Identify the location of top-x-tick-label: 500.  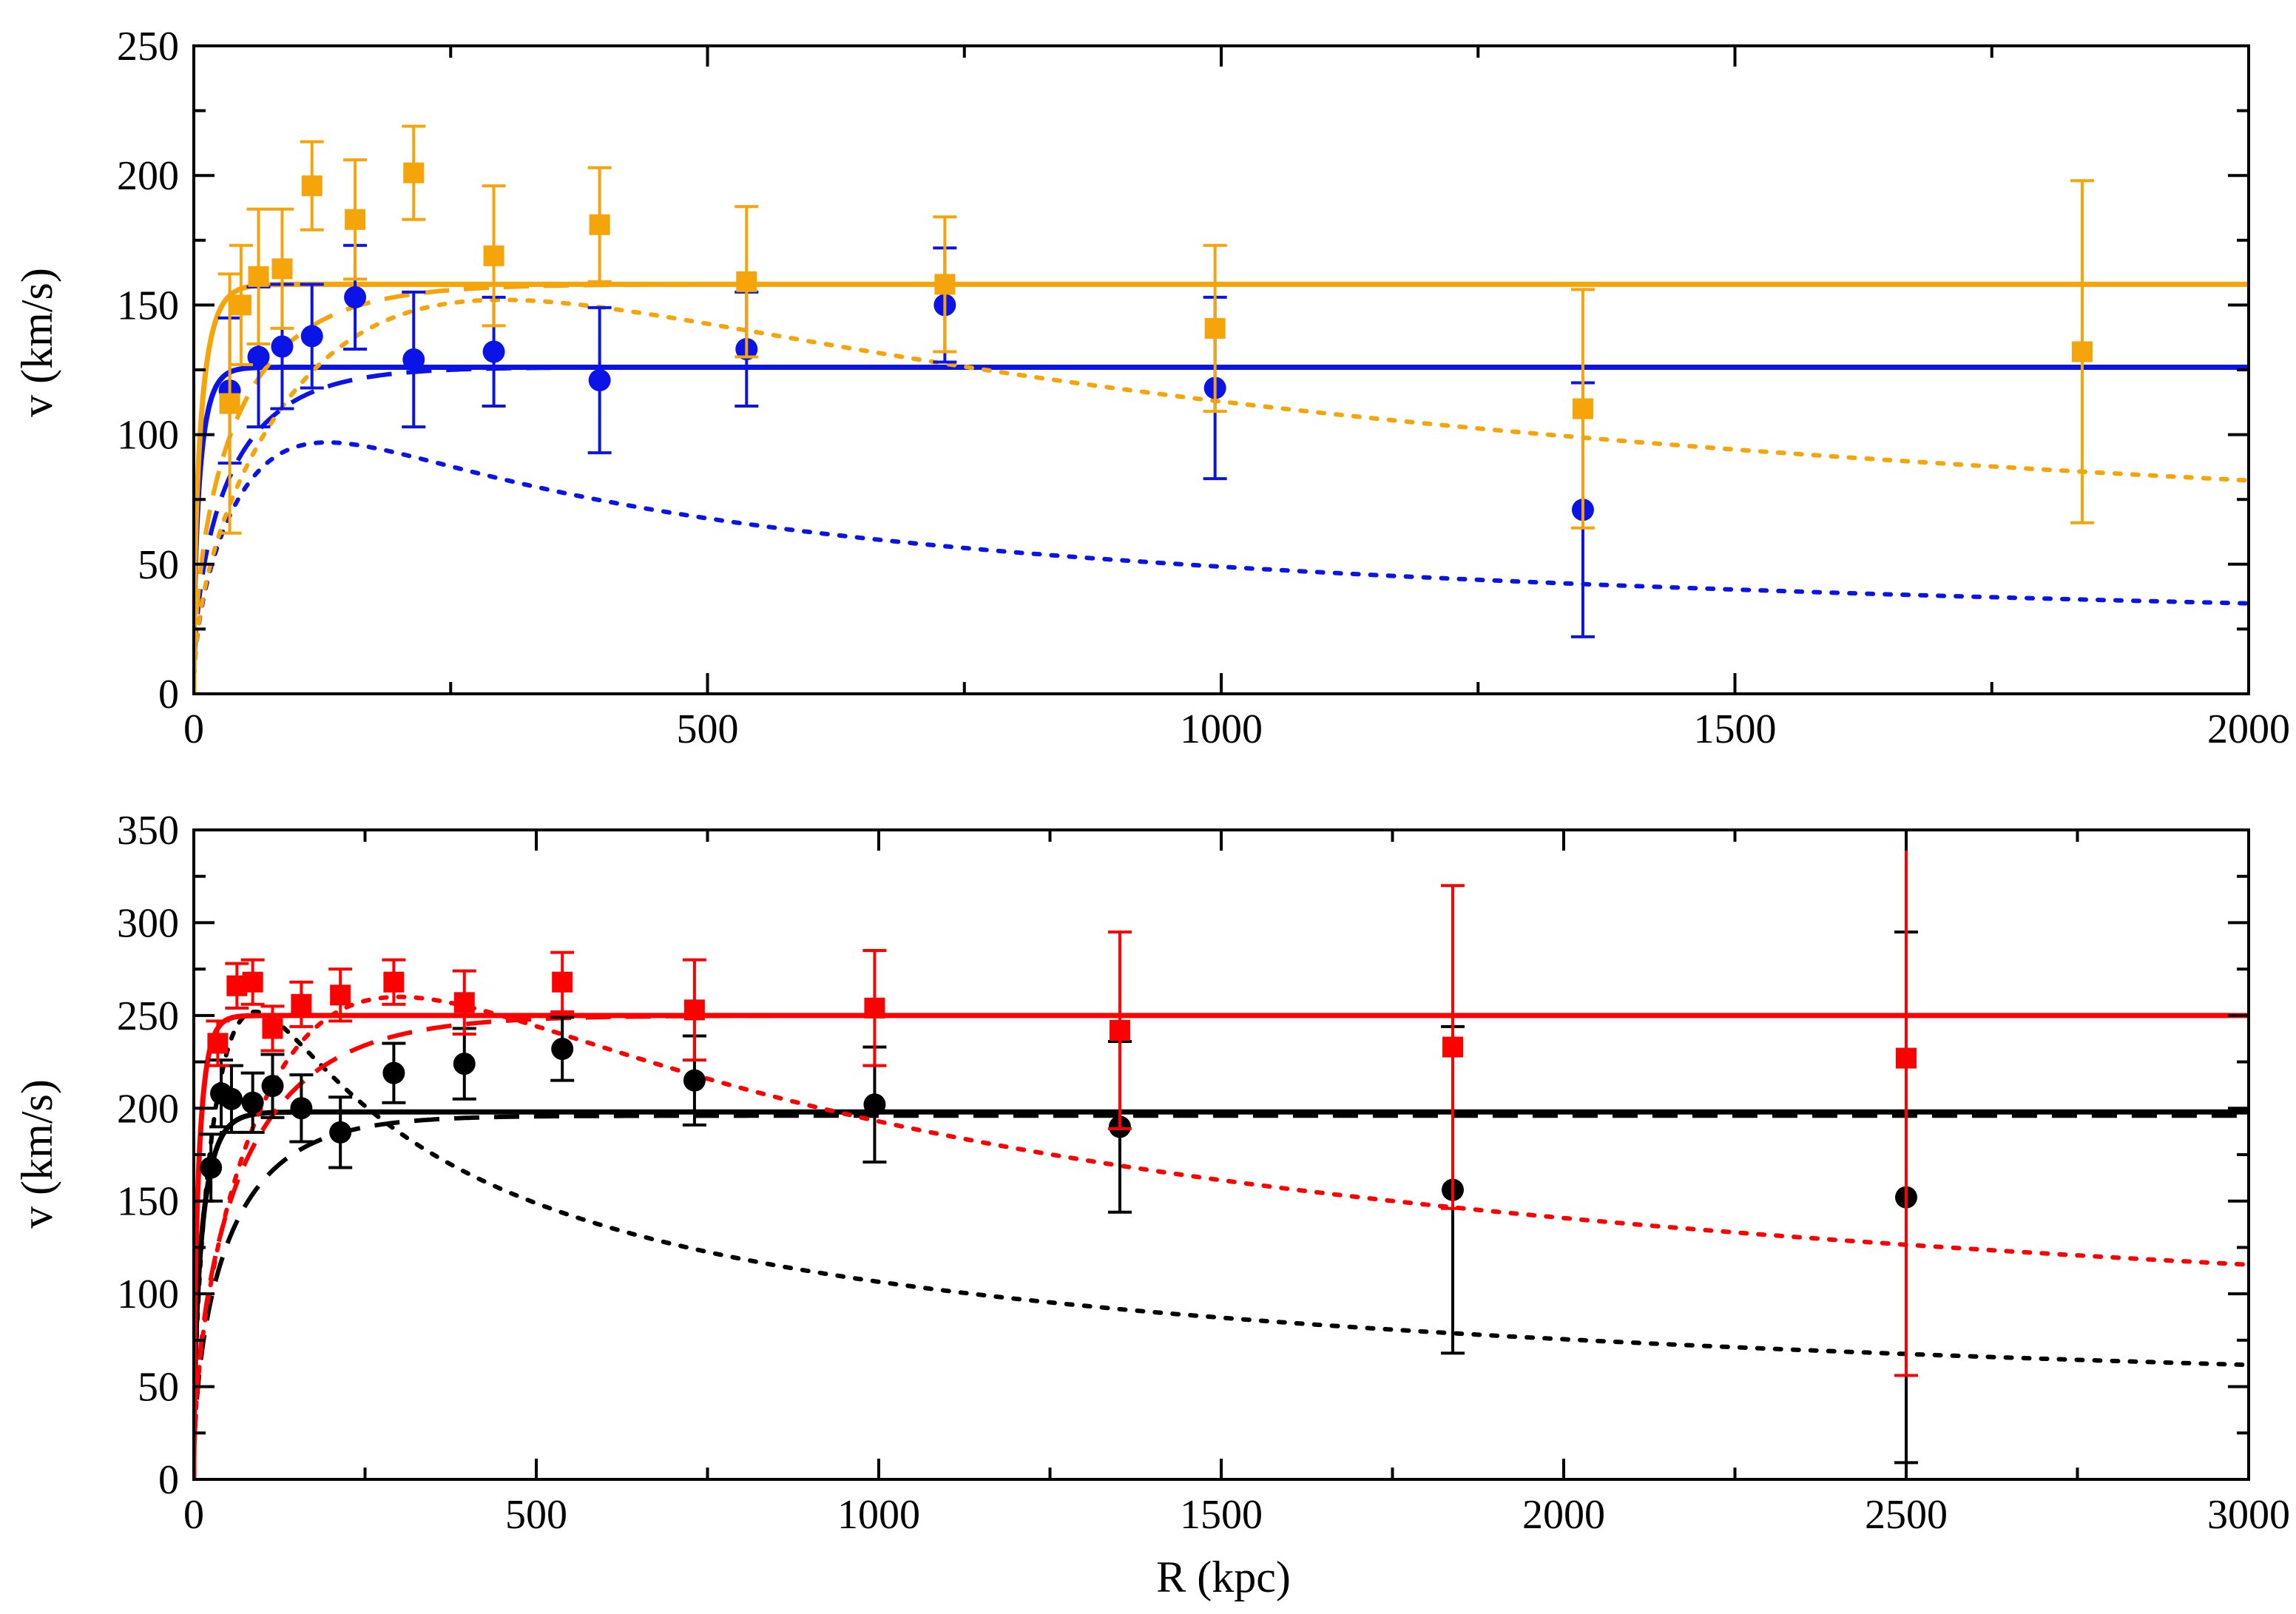
(708, 729).